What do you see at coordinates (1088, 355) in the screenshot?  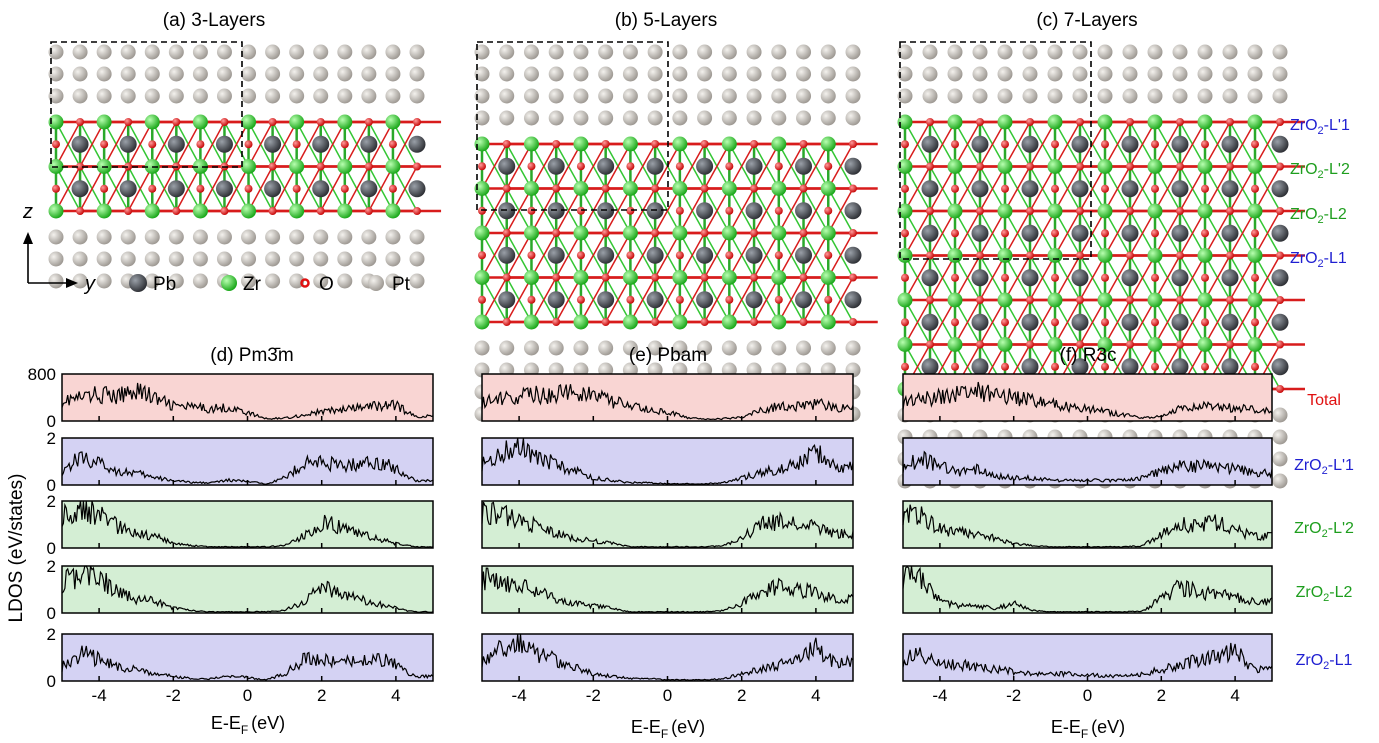 I see `dos-title-f: (f) R3c` at bounding box center [1088, 355].